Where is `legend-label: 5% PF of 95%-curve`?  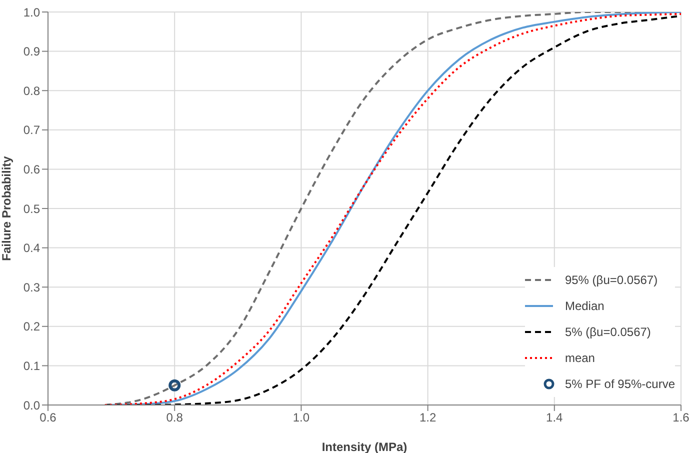 legend-label: 5% PF of 95%-curve is located at coordinates (619, 384).